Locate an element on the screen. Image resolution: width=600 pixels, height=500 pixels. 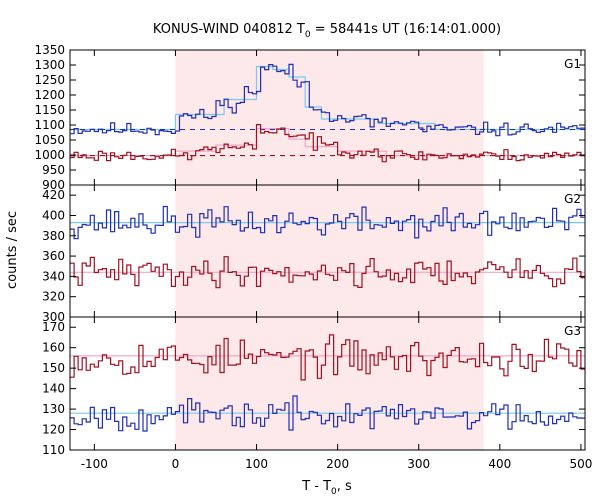
x-axis-label: T - T0, s is located at coordinates (326, 488).